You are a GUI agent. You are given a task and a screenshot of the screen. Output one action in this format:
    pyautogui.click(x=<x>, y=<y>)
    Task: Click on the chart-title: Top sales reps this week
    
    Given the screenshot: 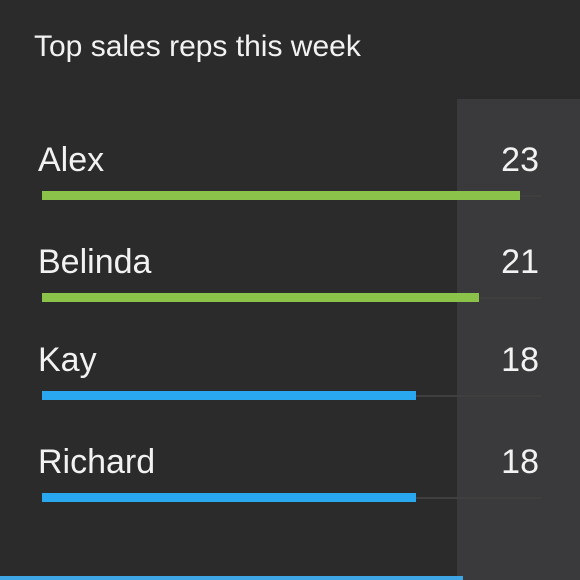 What is the action you would take?
    pyautogui.click(x=197, y=46)
    